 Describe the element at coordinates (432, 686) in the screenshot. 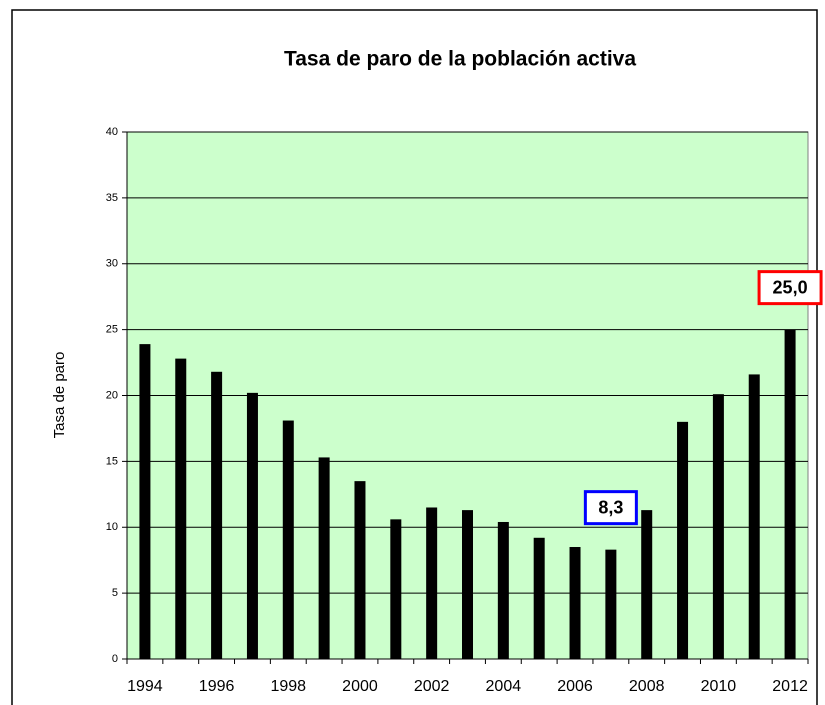

I see `x-tick-label: 2002` at that location.